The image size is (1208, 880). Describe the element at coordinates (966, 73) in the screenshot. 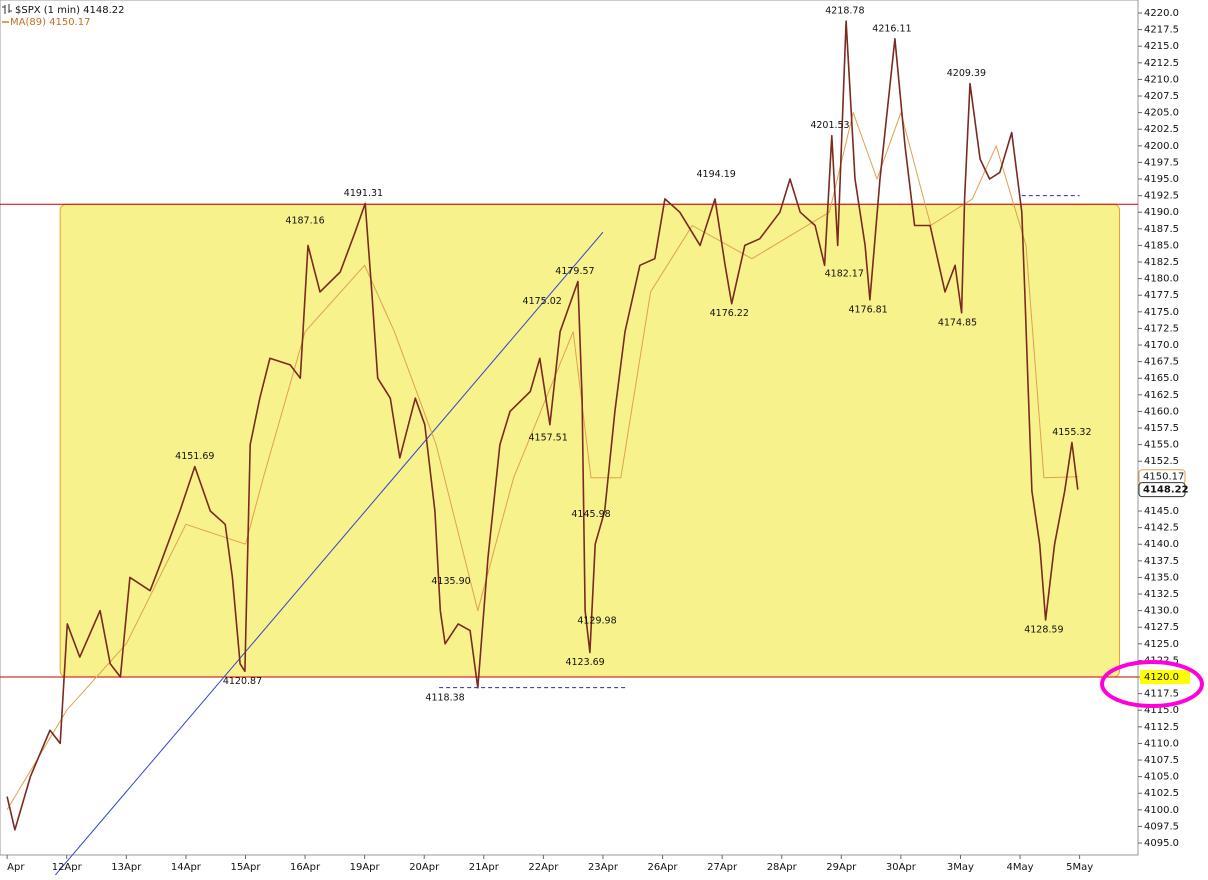

I see `peak-label: 4209.39` at that location.